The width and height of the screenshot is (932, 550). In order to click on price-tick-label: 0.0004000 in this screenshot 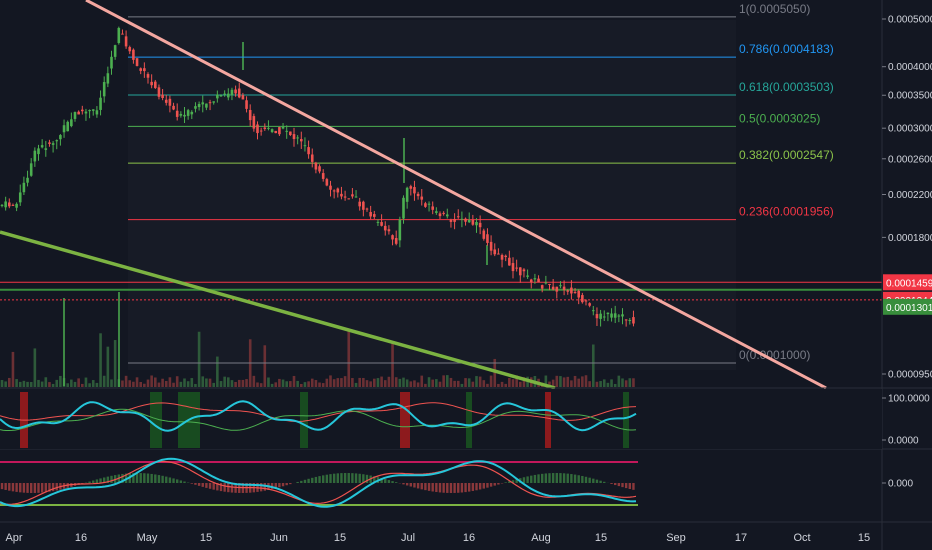, I will do `click(910, 67)`.